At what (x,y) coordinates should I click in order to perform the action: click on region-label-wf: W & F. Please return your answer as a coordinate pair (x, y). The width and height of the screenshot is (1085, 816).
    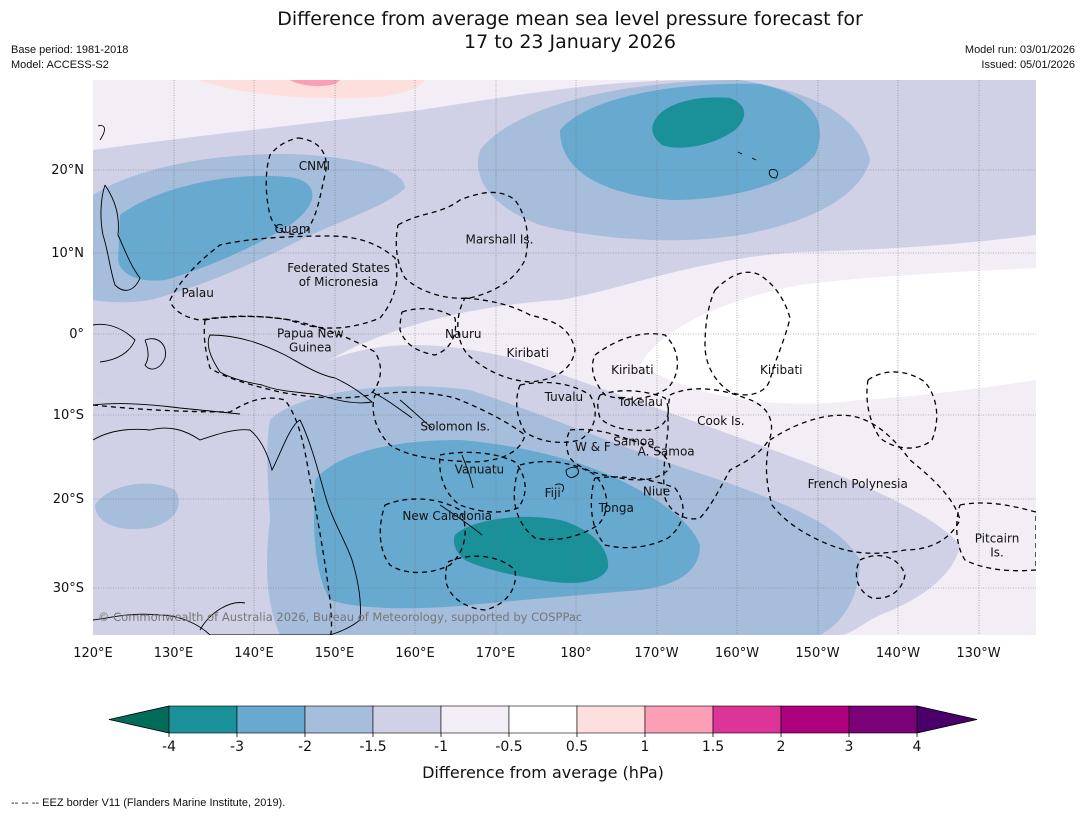
    Looking at the image, I should click on (593, 447).